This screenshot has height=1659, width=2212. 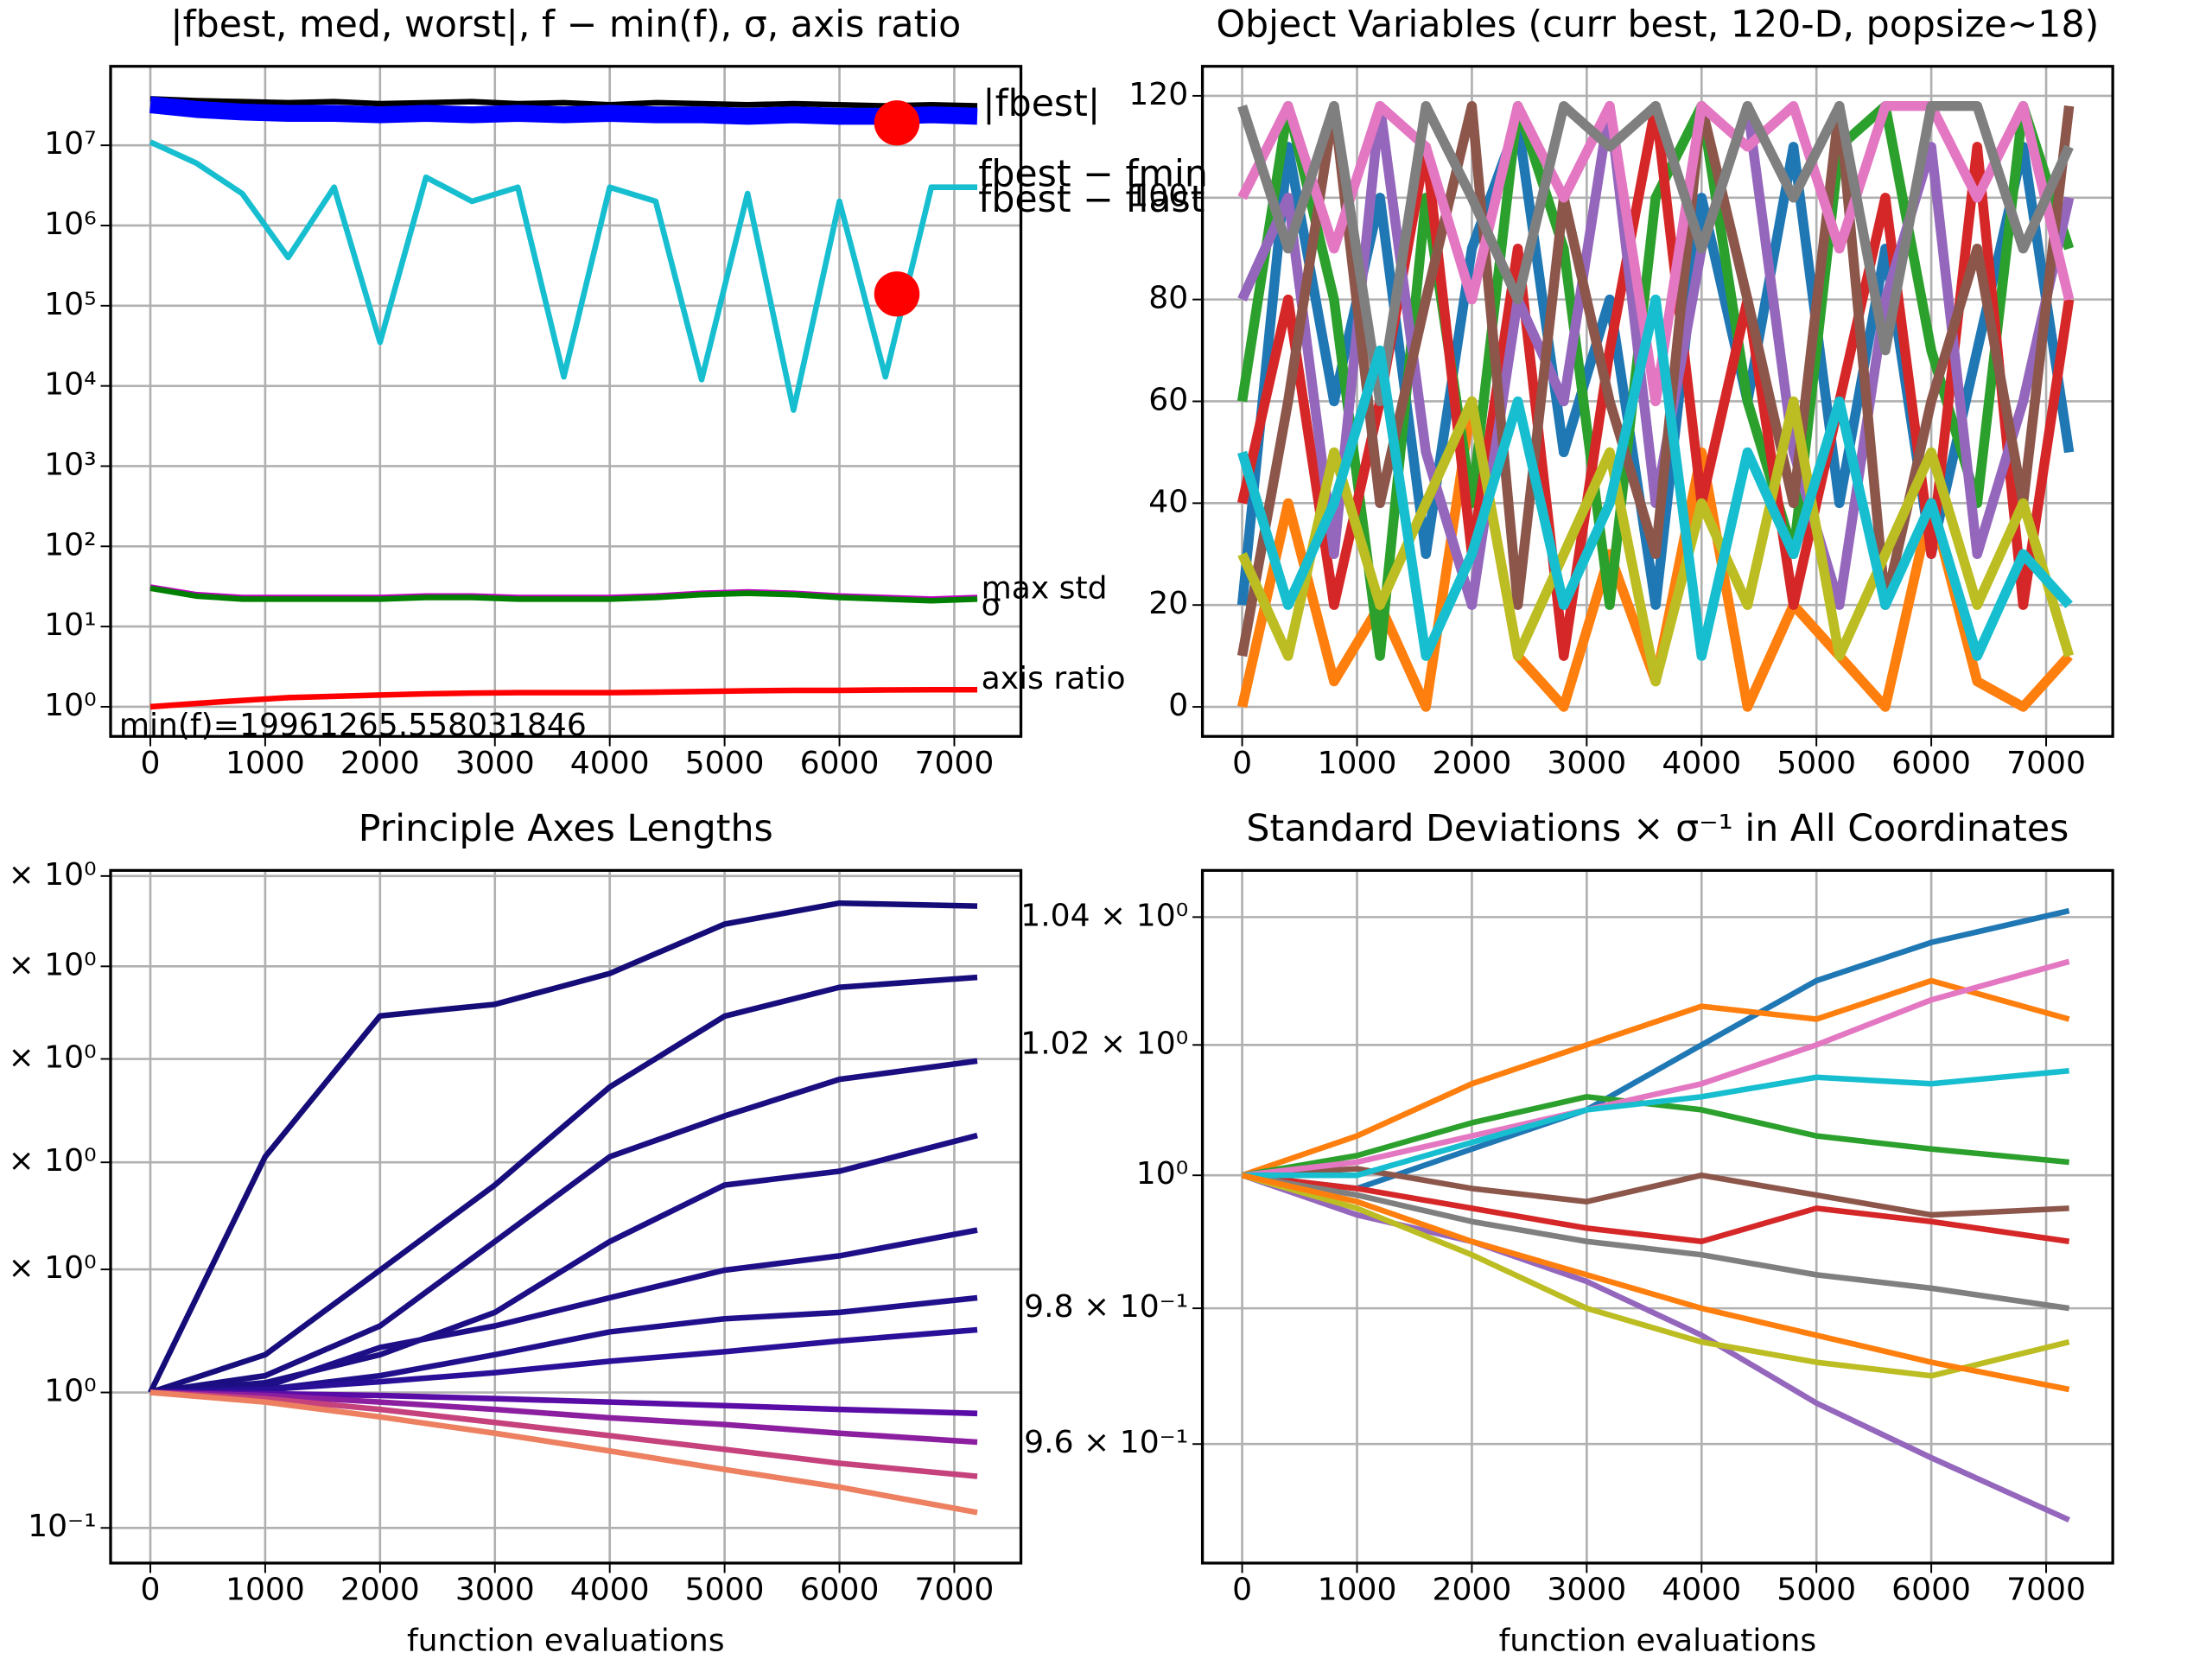 What do you see at coordinates (1106, 1307) in the screenshot?
I see `y-tick-label: 9.8 × 10⁻¹` at bounding box center [1106, 1307].